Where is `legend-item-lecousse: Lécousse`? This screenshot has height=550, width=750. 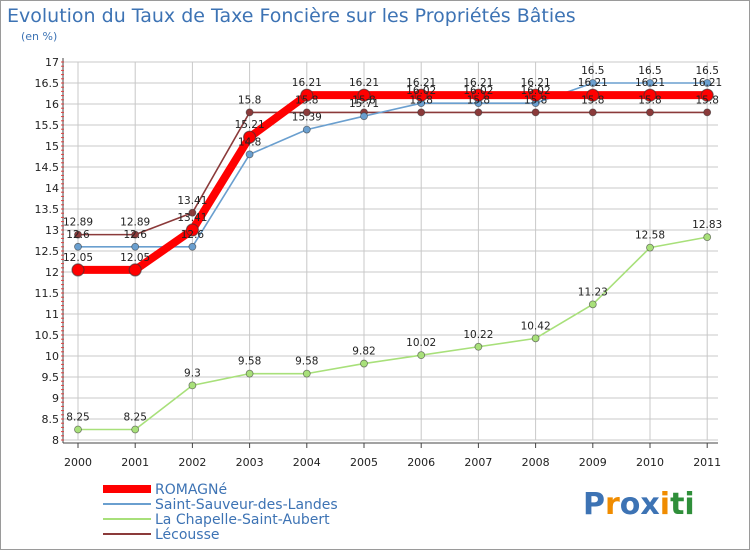
legend-item-lecousse: Lécousse is located at coordinates (161, 535).